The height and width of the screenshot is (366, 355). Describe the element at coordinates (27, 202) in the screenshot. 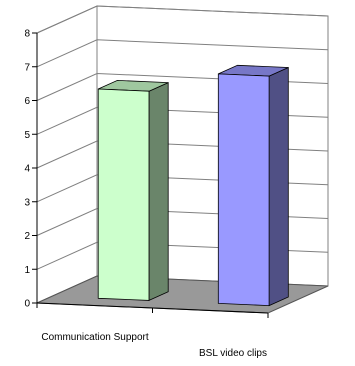

I see `y-tick-label: 3` at that location.